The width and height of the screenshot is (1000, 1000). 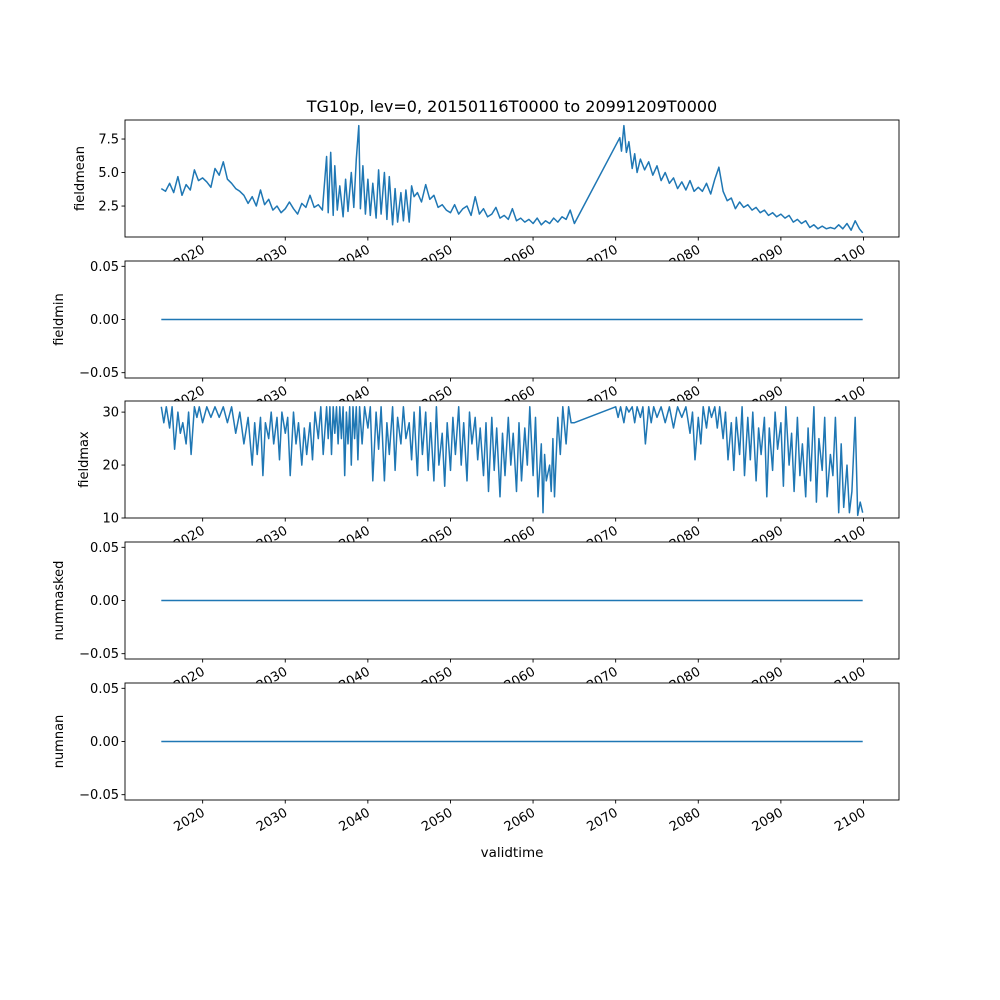 What do you see at coordinates (110, 413) in the screenshot?
I see `y-tick-label: 30` at bounding box center [110, 413].